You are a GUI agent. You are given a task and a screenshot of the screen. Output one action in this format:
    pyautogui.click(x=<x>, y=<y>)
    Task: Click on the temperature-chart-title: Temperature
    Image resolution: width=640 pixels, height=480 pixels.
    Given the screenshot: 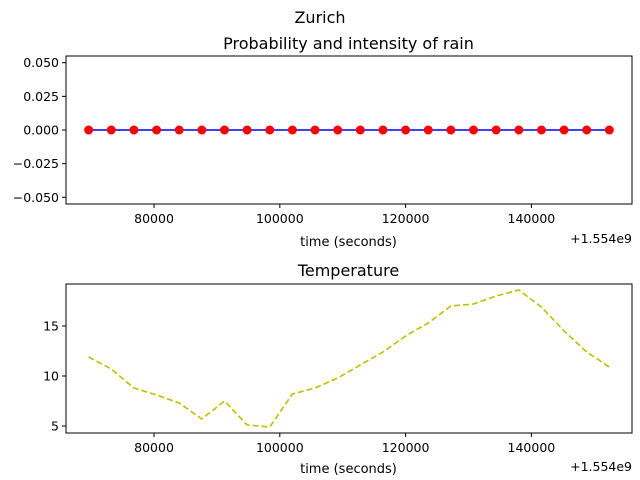 What is the action you would take?
    pyautogui.click(x=348, y=270)
    